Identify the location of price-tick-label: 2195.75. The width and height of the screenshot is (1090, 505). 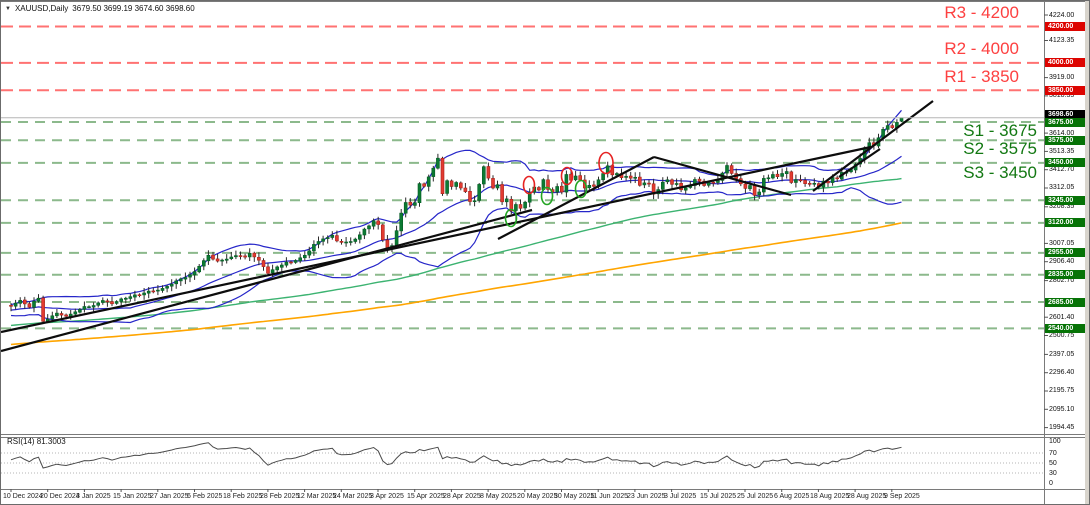
(1062, 390).